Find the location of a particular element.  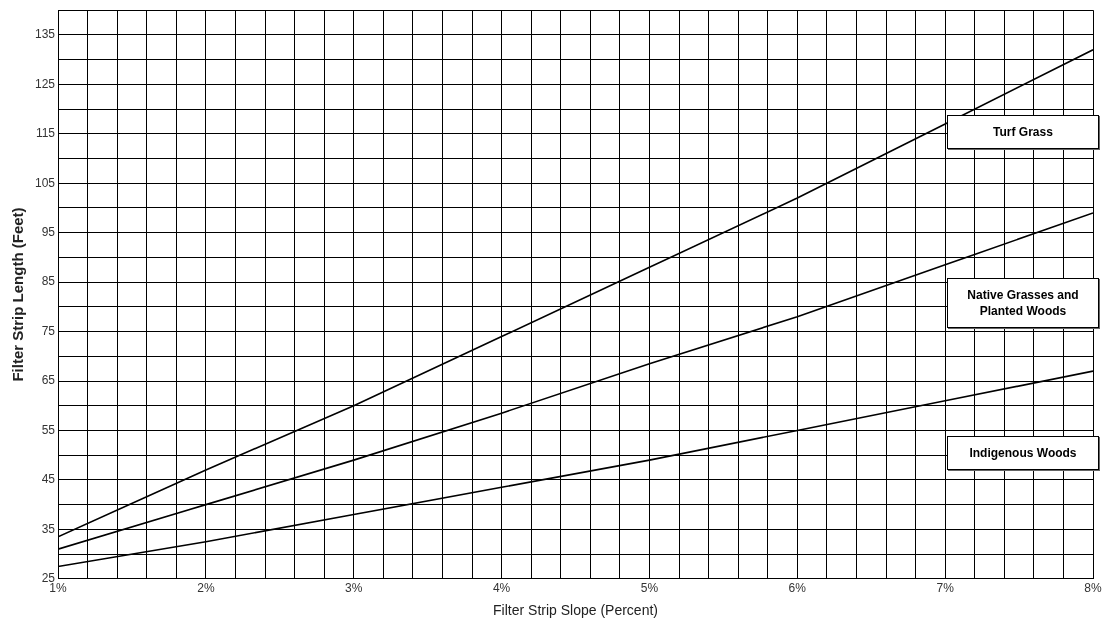

x-tick-label: 4% is located at coordinates (501, 588).